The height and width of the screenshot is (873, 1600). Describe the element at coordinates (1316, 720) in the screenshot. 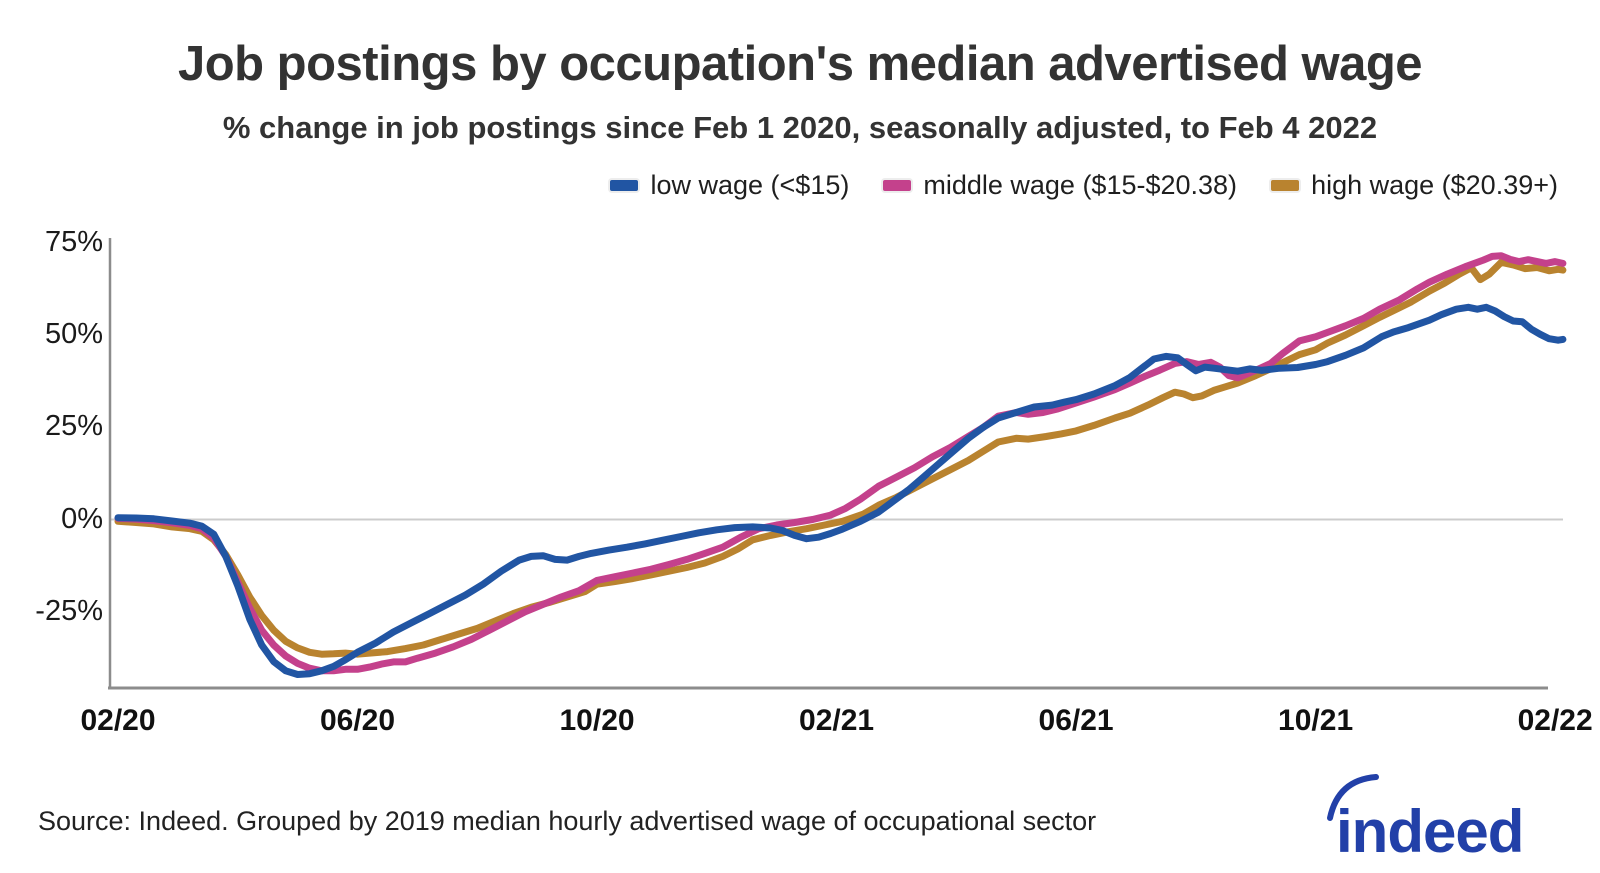

I see `x-tick-label: 10/21` at that location.